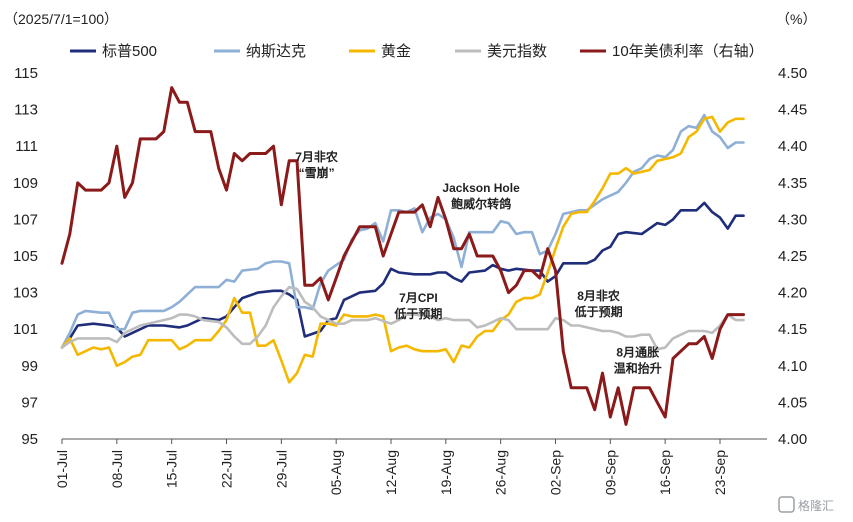 Image resolution: width=853 pixels, height=522 pixels. What do you see at coordinates (29, 366) in the screenshot?
I see `left-tick-label: 99` at bounding box center [29, 366].